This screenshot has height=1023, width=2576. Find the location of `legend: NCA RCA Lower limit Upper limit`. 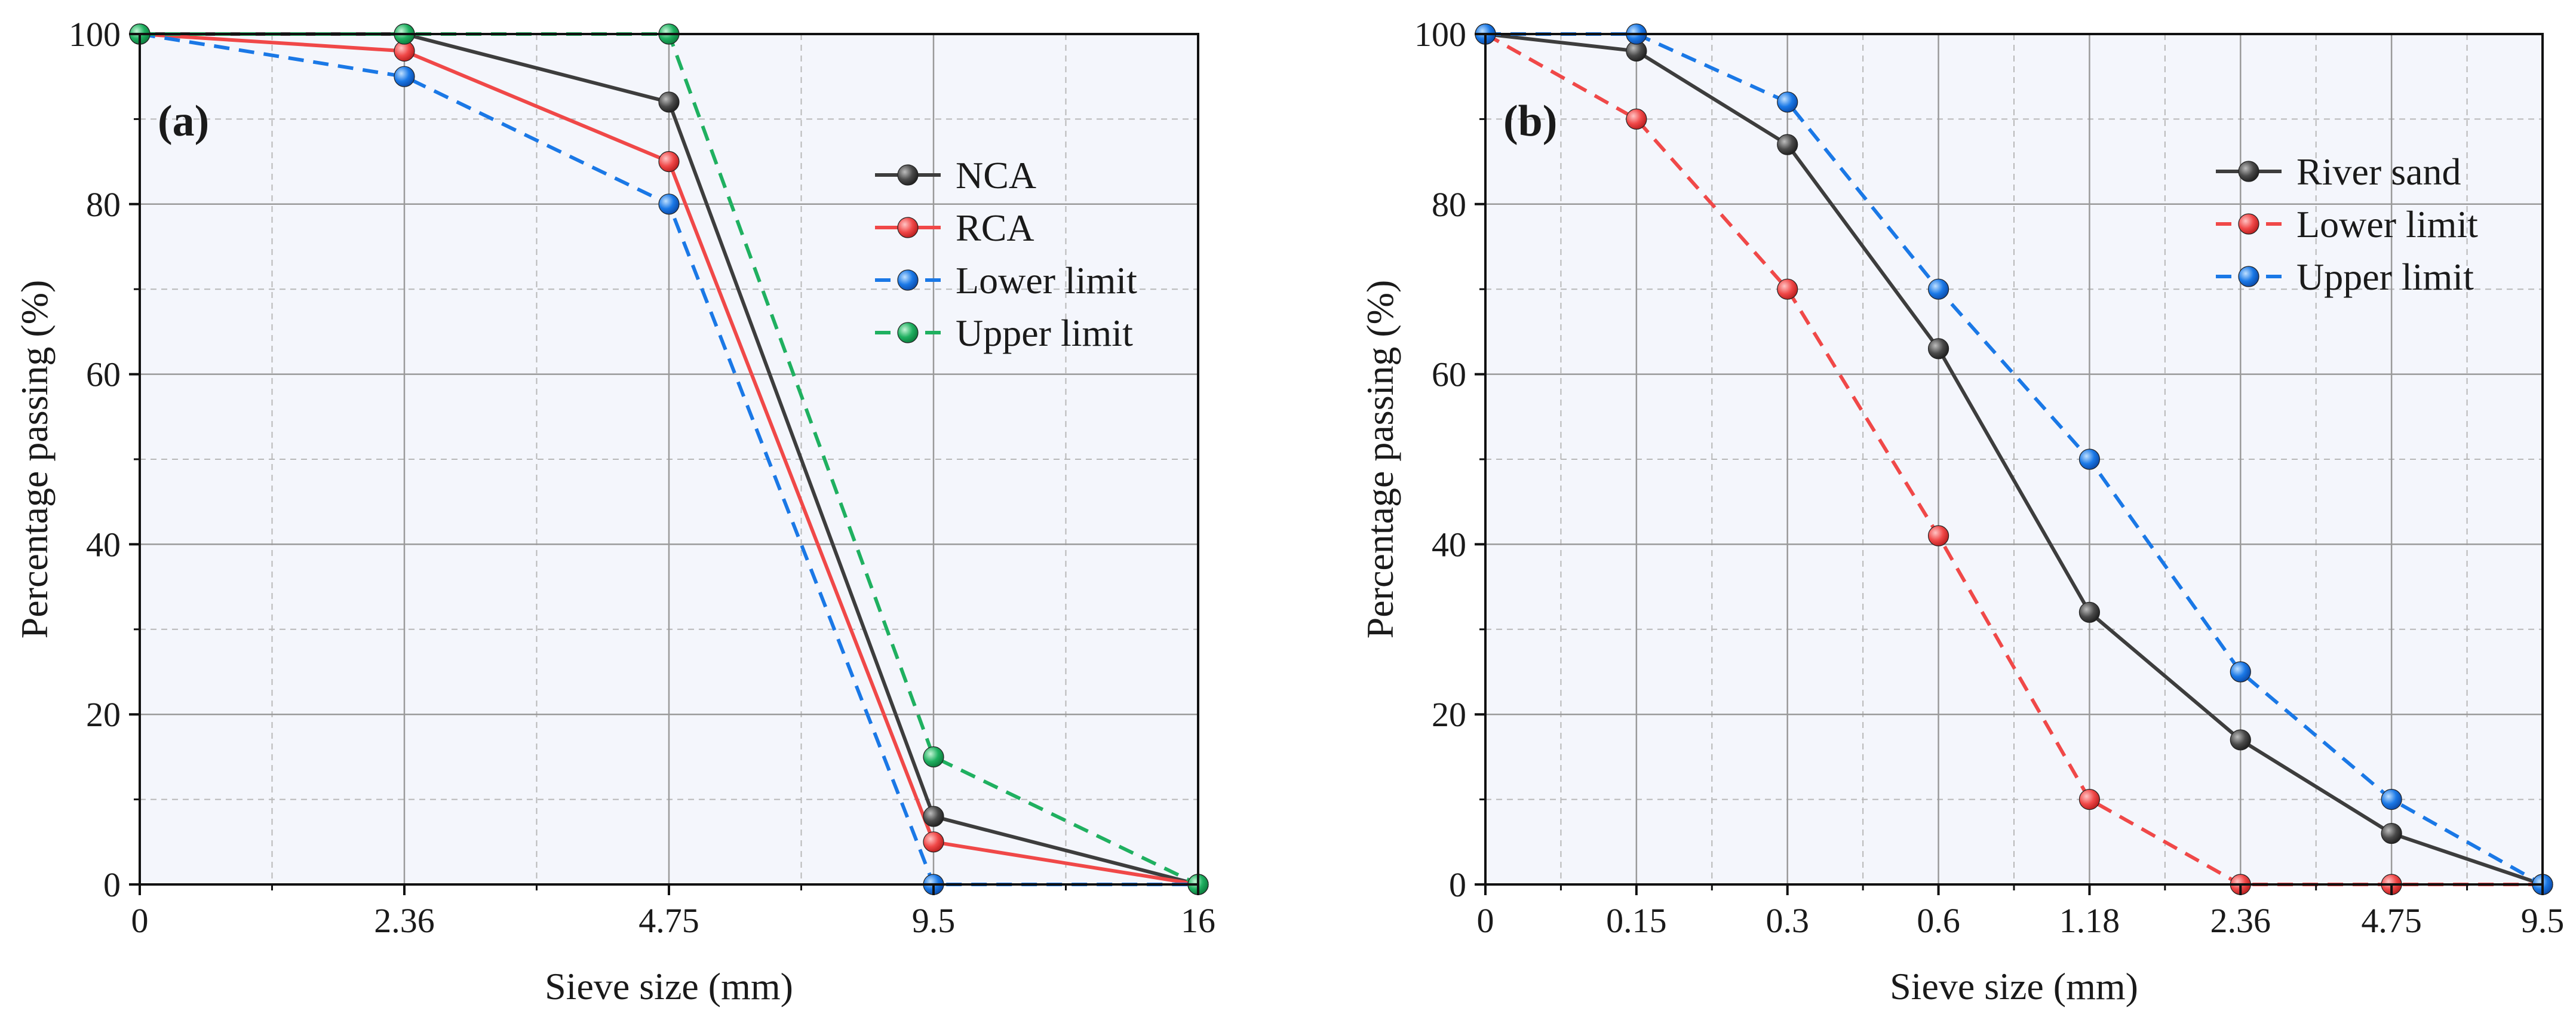

legend: NCA RCA Lower limit Upper limit is located at coordinates (1006, 254).